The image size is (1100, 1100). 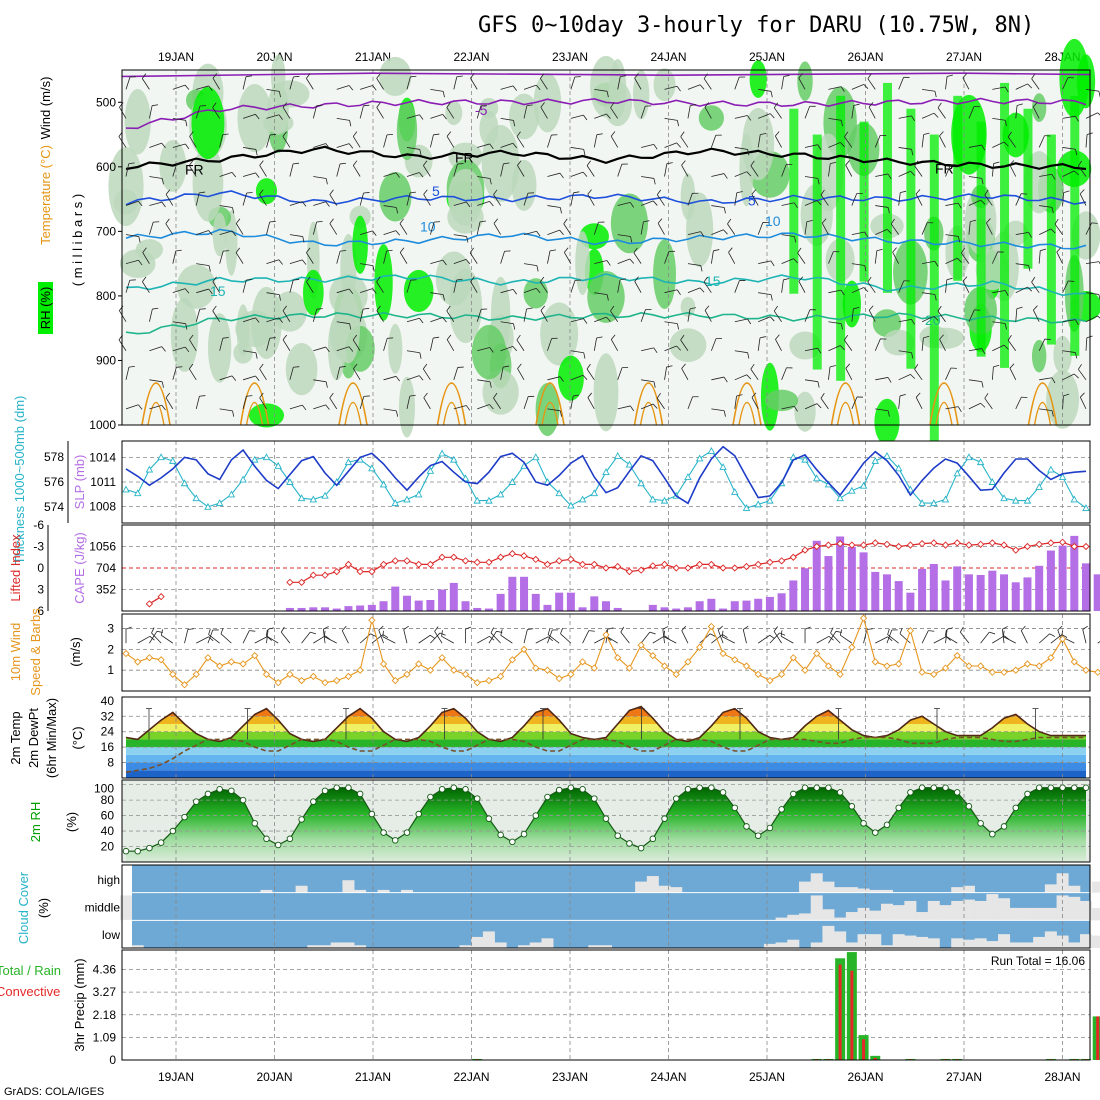 I want to click on rh-marker, so click(x=735, y=808).